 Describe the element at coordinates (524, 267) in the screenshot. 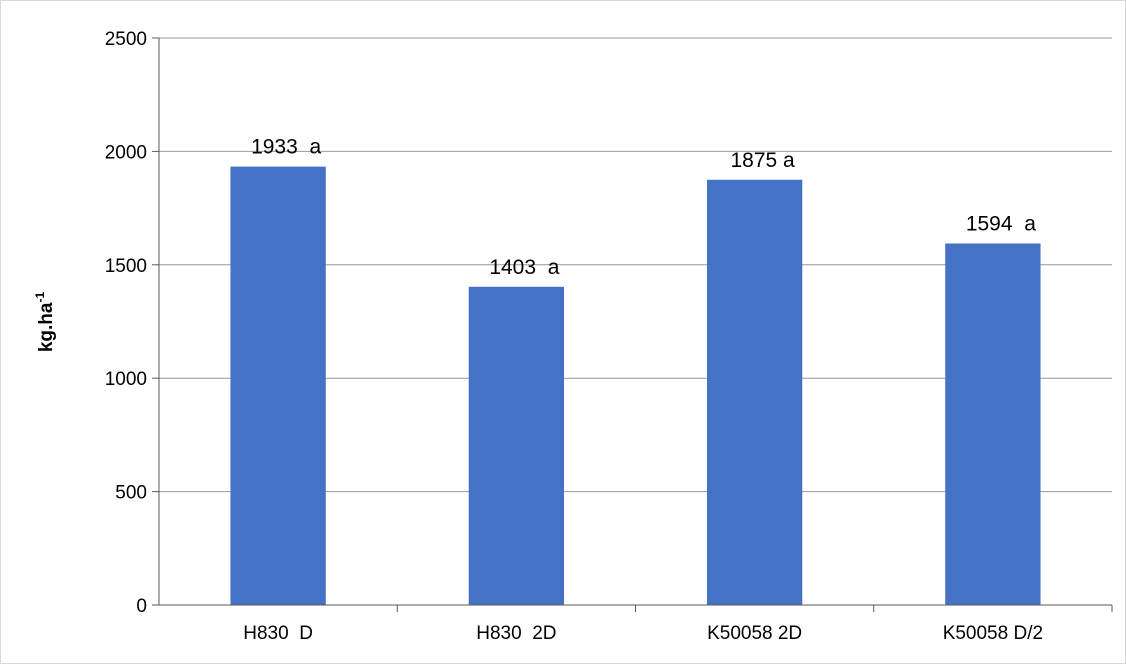

I see `data-label: 1403 a` at that location.